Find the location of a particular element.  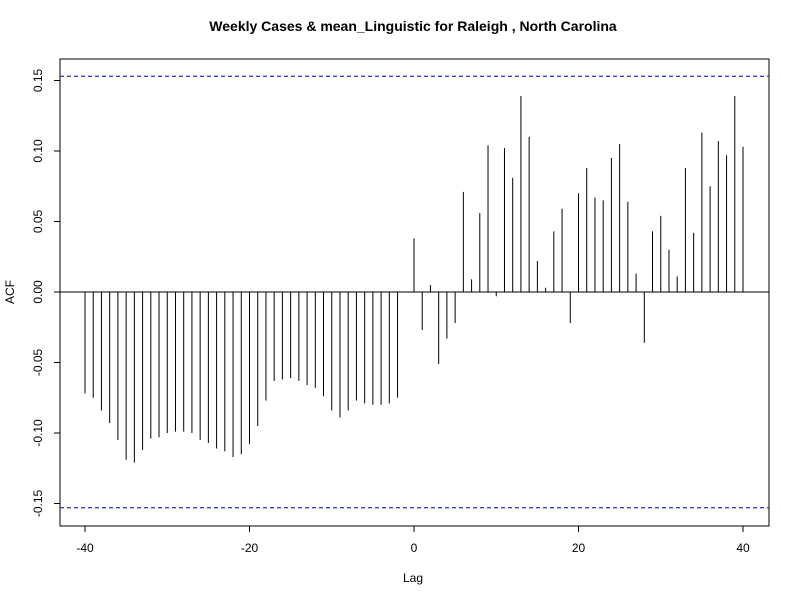

y-tick-label: 0.15 is located at coordinates (38, 80).